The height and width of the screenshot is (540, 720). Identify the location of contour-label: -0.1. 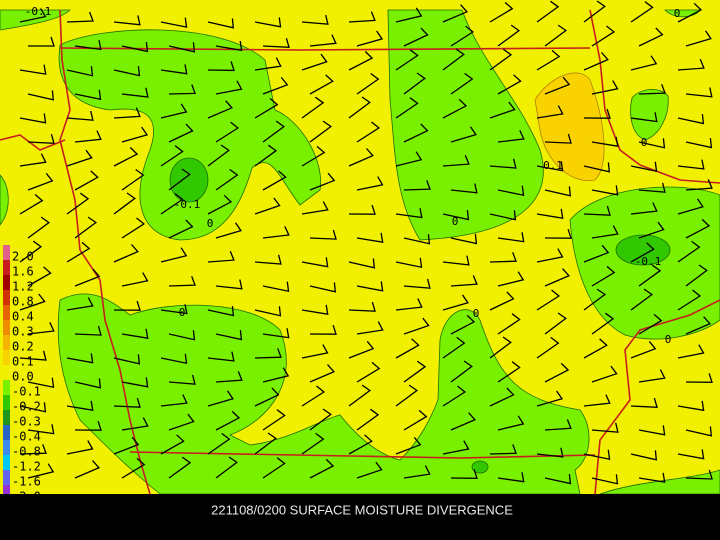
(648, 261).